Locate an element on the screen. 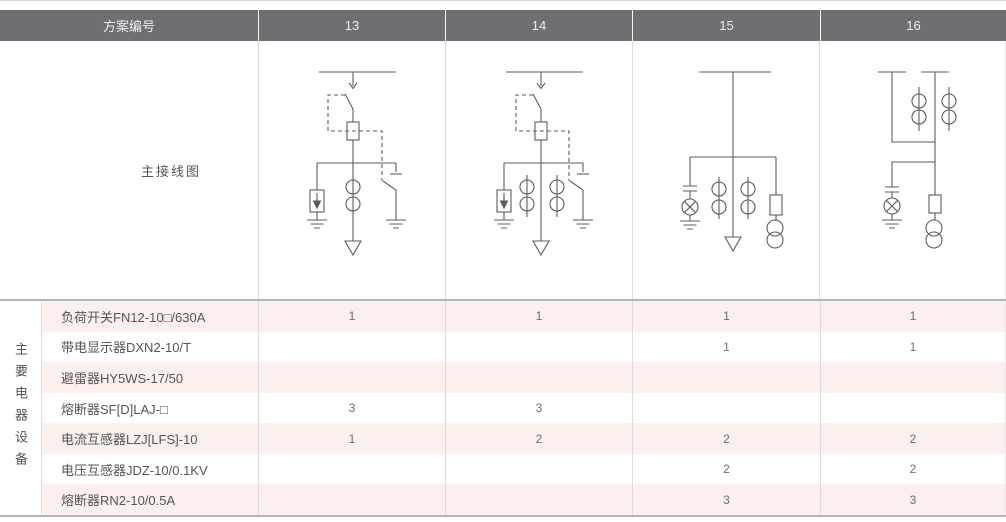 This screenshot has height=522, width=1006. equipment-side-label-cell: 主要电器设备 is located at coordinates (21, 408).